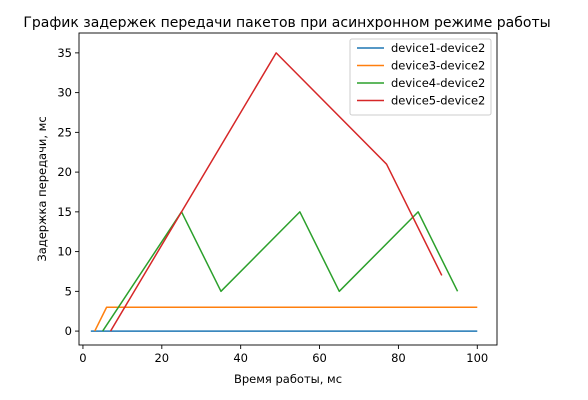 This screenshot has width=588, height=400. What do you see at coordinates (42, 188) in the screenshot?
I see `y-axis-label: Задержка передачи, мс` at bounding box center [42, 188].